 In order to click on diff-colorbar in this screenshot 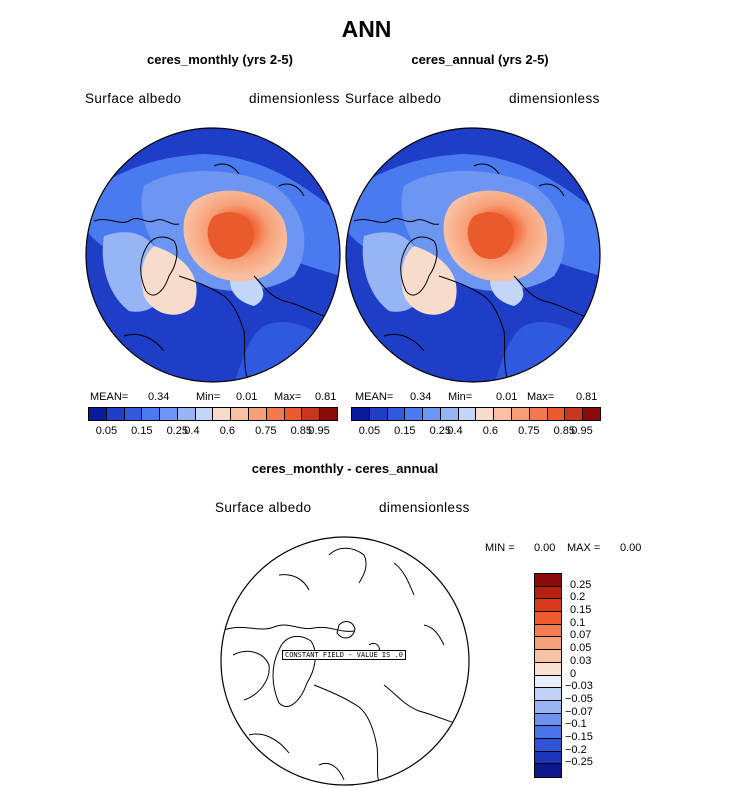, I will do `click(548, 675)`.